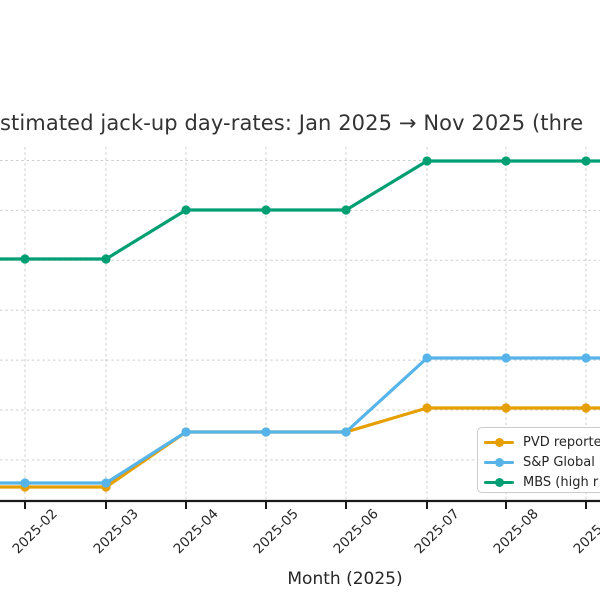 The width and height of the screenshot is (600, 600). I want to click on legend-item-mbs: MBS (high r, so click(542, 482).